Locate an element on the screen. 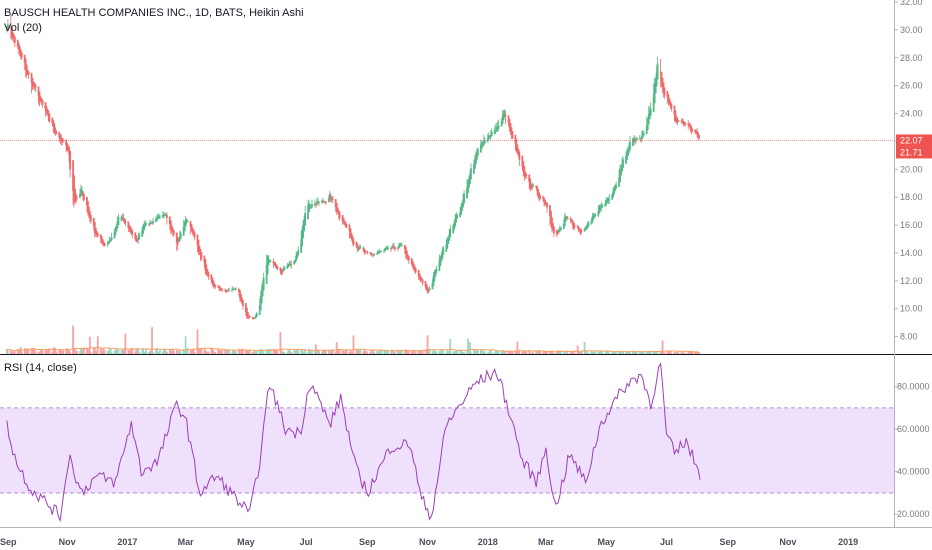 Image resolution: width=932 pixels, height=550 pixels. price-tick-label: 8.00 is located at coordinates (909, 337).